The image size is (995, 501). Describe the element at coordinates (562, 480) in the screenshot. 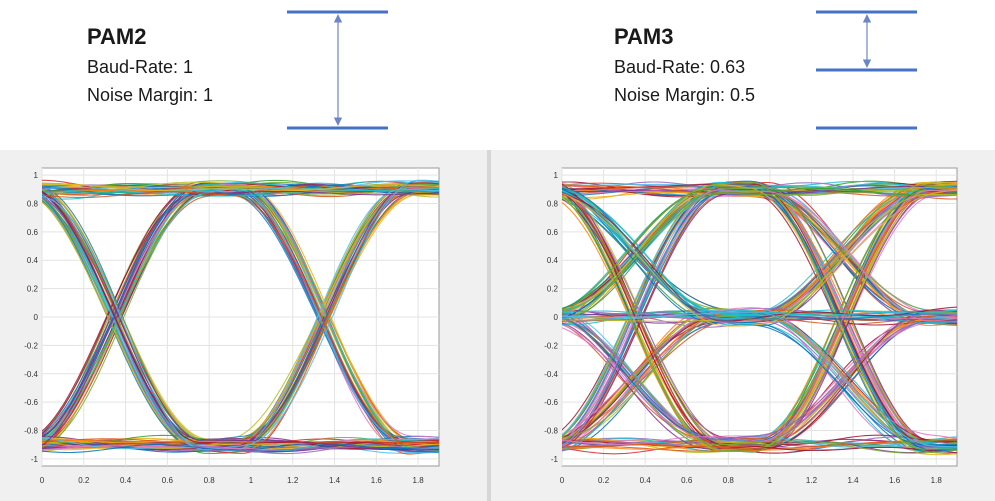

I see `pam3-xtick-label: 0` at that location.